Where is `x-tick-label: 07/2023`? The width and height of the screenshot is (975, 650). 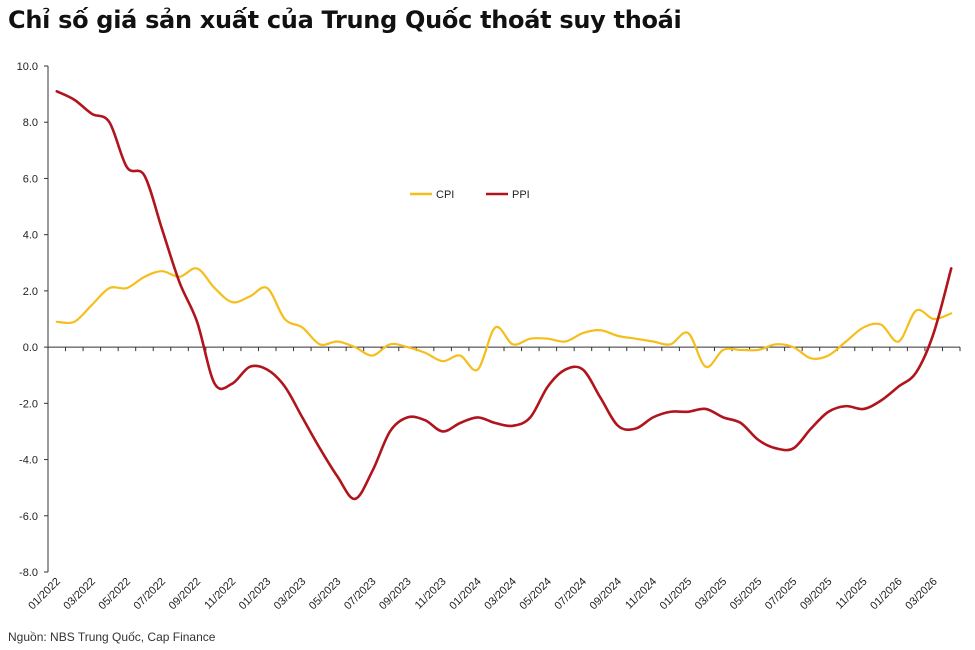 x-tick-label: 07/2023 is located at coordinates (360, 594).